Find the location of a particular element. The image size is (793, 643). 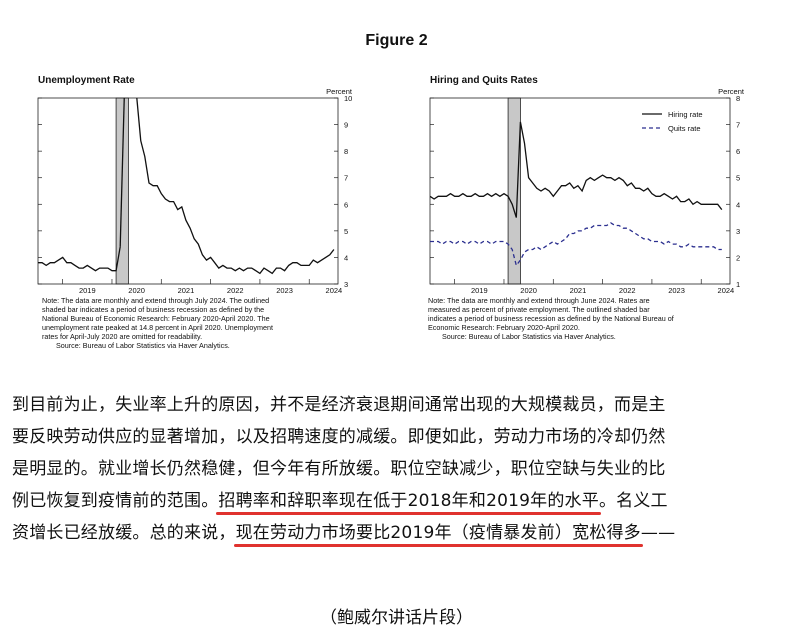

paragraph-text: 例已恢复到疫情前的范围。 is located at coordinates (115, 501).